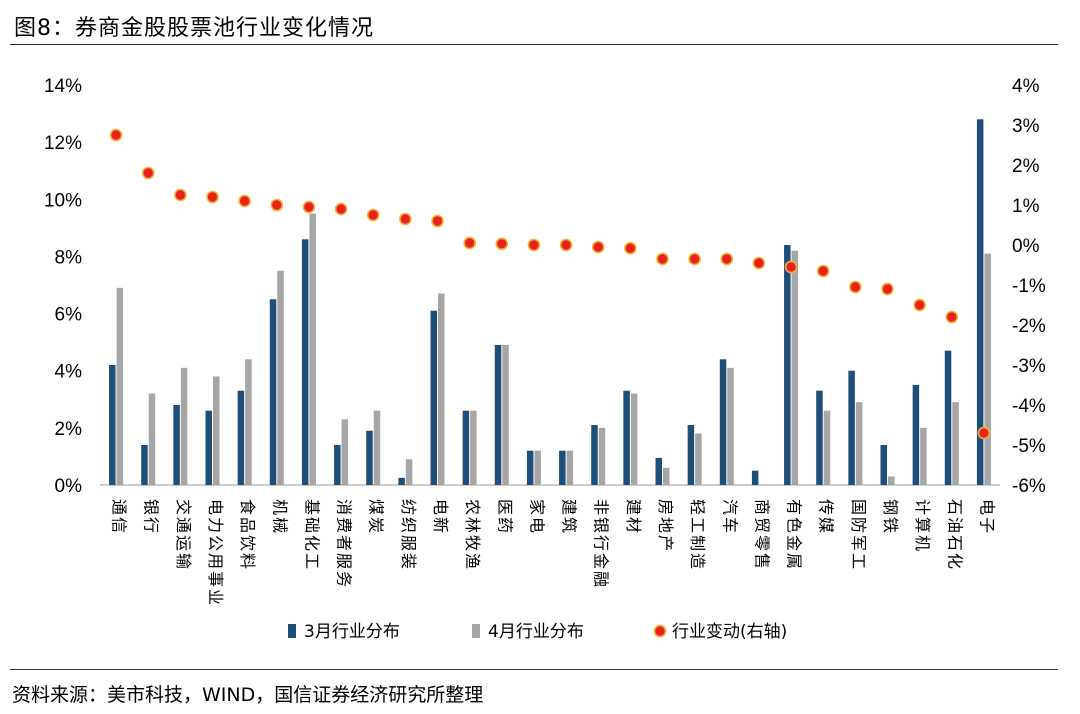 The width and height of the screenshot is (1080, 714). I want to click on category-label: 食品饮料, so click(247, 535).